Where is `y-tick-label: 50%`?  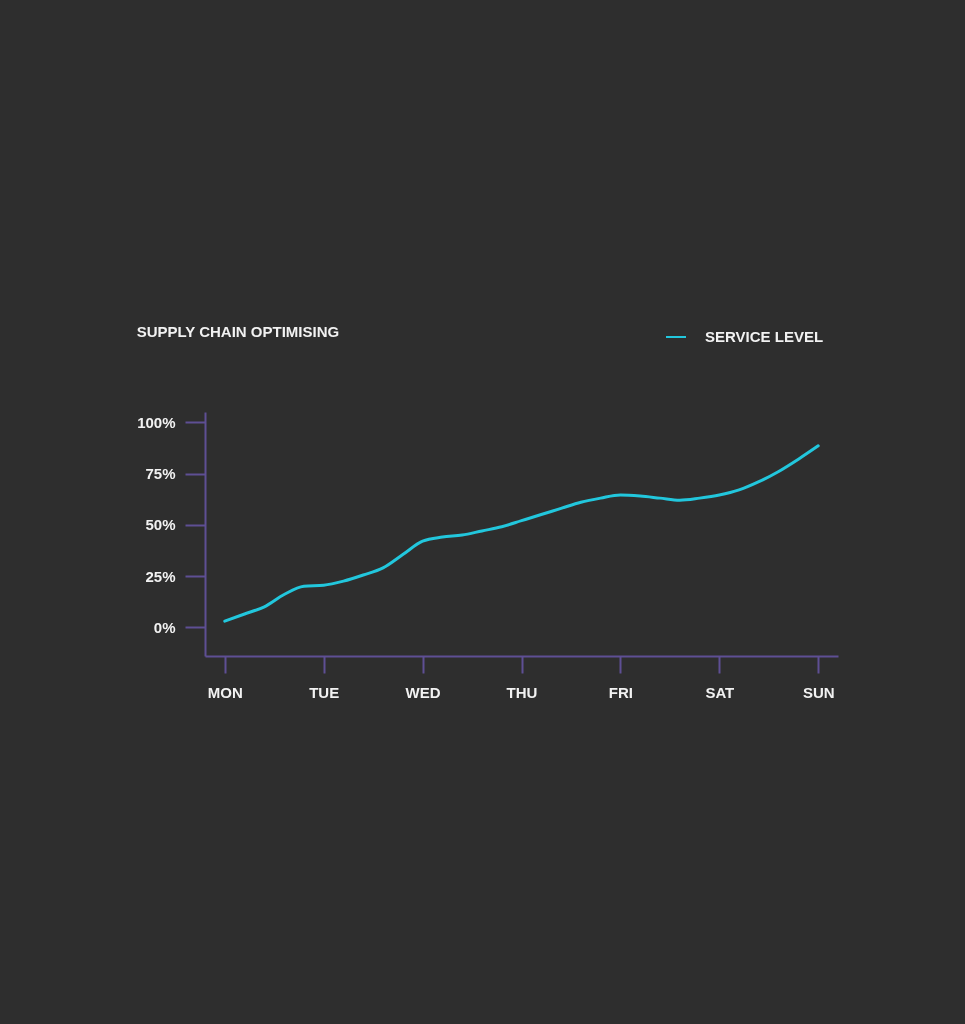 y-tick-label: 50% is located at coordinates (160, 525).